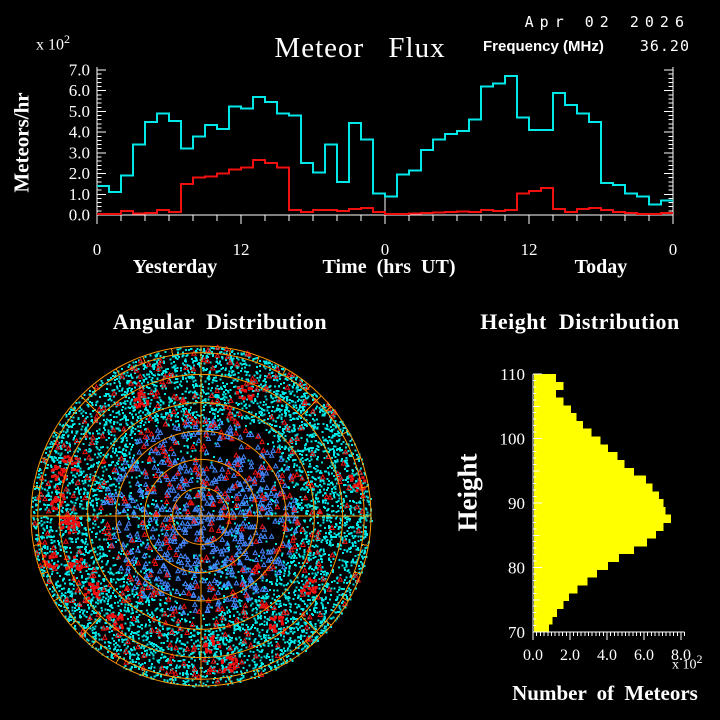  What do you see at coordinates (79, 173) in the screenshot?
I see `svg-text: 2.0` at bounding box center [79, 173].